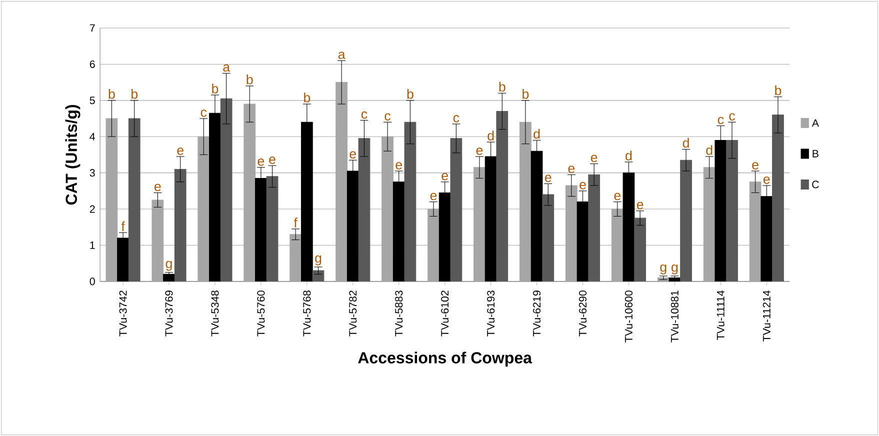 Image resolution: width=879 pixels, height=436 pixels. I want to click on x-tick-label: TVu-10600, so click(628, 316).